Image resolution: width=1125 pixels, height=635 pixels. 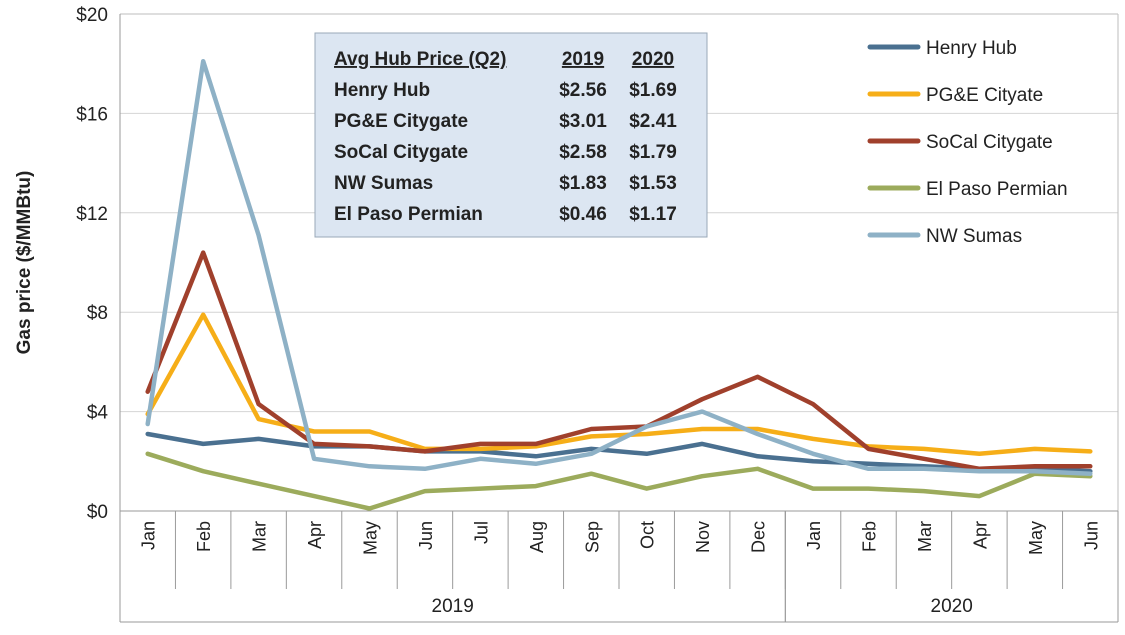 I want to click on table-cell: SoCal Citygate, so click(x=401, y=152).